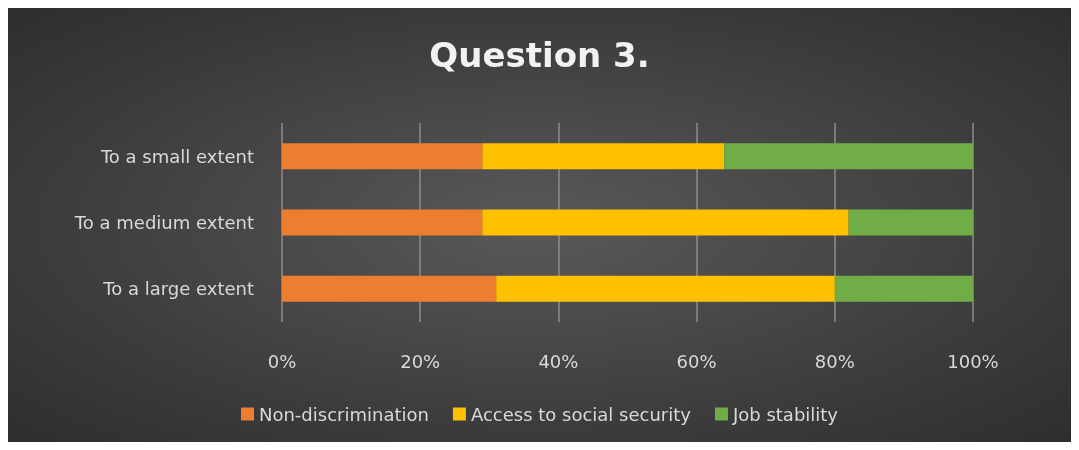 The image size is (1079, 450). Describe the element at coordinates (178, 289) in the screenshot. I see `y-tick-label: To a large extent` at that location.